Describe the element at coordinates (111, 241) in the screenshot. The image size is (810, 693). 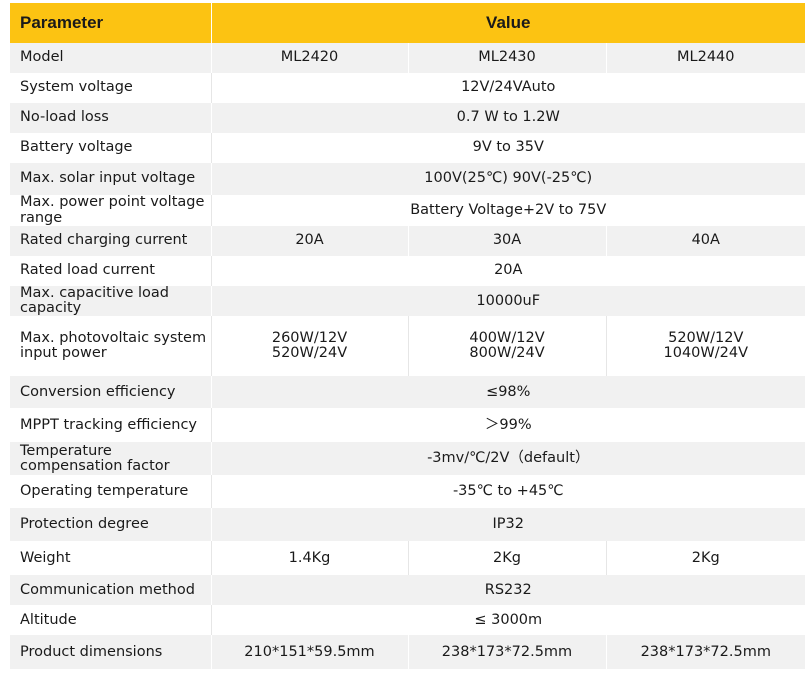
I see `parameter-cell: Rated charging current` at that location.